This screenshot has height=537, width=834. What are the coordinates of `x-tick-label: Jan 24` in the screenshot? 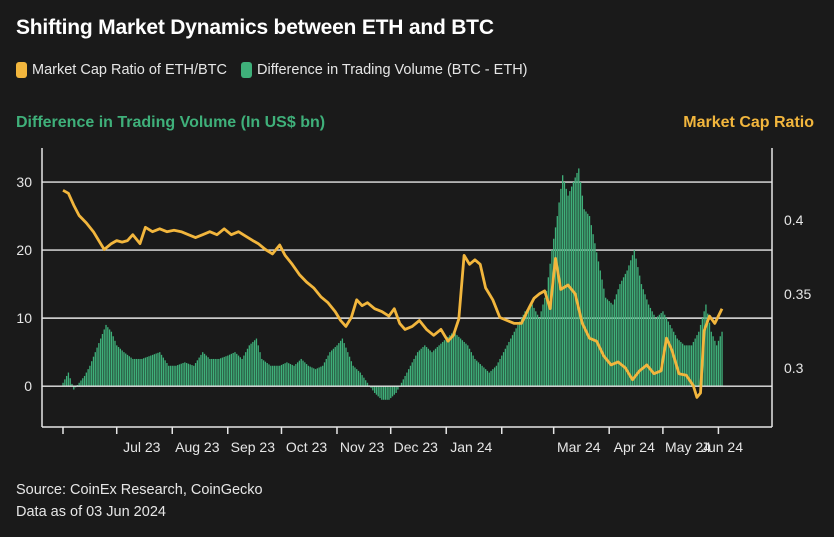 It's located at (471, 447).